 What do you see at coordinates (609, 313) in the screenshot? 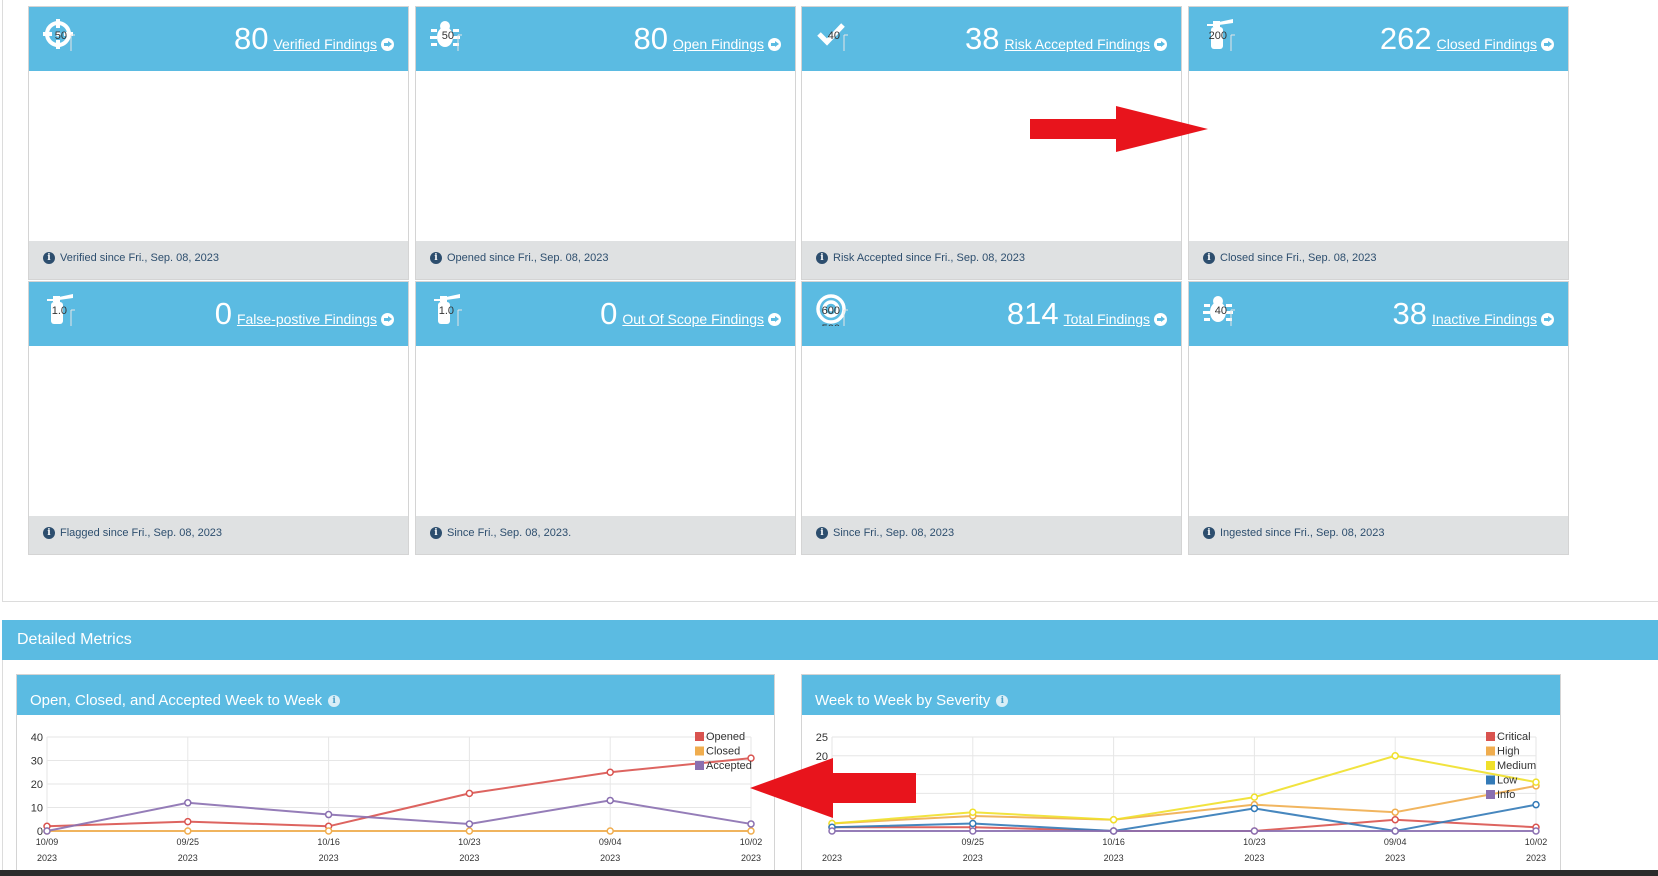
I see `card-count: 0` at bounding box center [609, 313].